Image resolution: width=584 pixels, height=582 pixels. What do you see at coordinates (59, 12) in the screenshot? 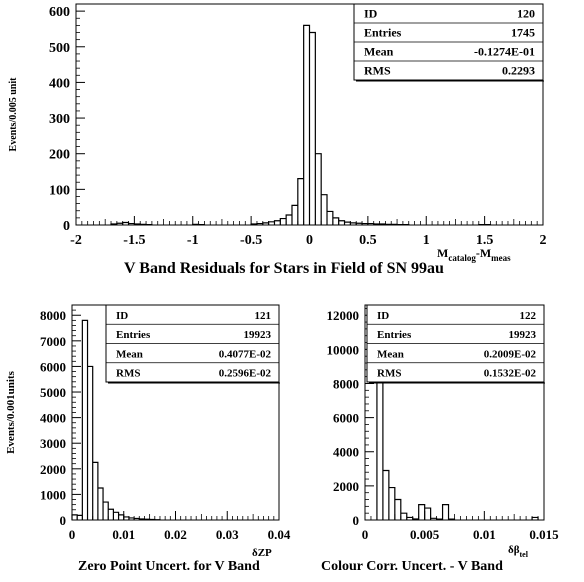
I see `y-tick-label: 600` at bounding box center [59, 12].